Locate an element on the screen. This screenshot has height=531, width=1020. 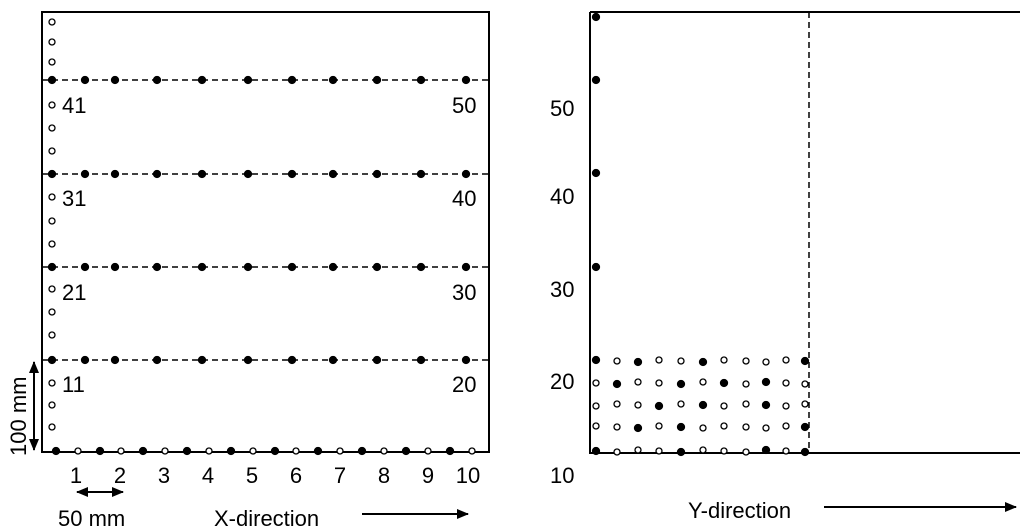
x-tick-5: 5 is located at coordinates (252, 475).